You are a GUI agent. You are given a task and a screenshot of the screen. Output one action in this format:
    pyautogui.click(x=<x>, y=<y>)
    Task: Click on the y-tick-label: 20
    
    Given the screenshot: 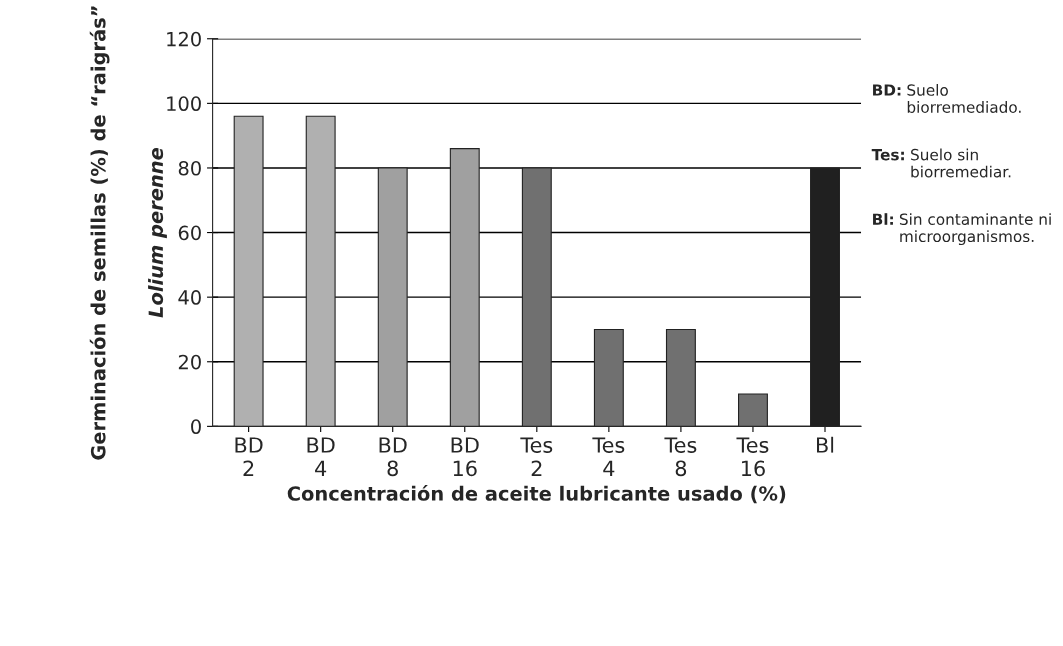 What is the action you would take?
    pyautogui.click(x=189, y=362)
    